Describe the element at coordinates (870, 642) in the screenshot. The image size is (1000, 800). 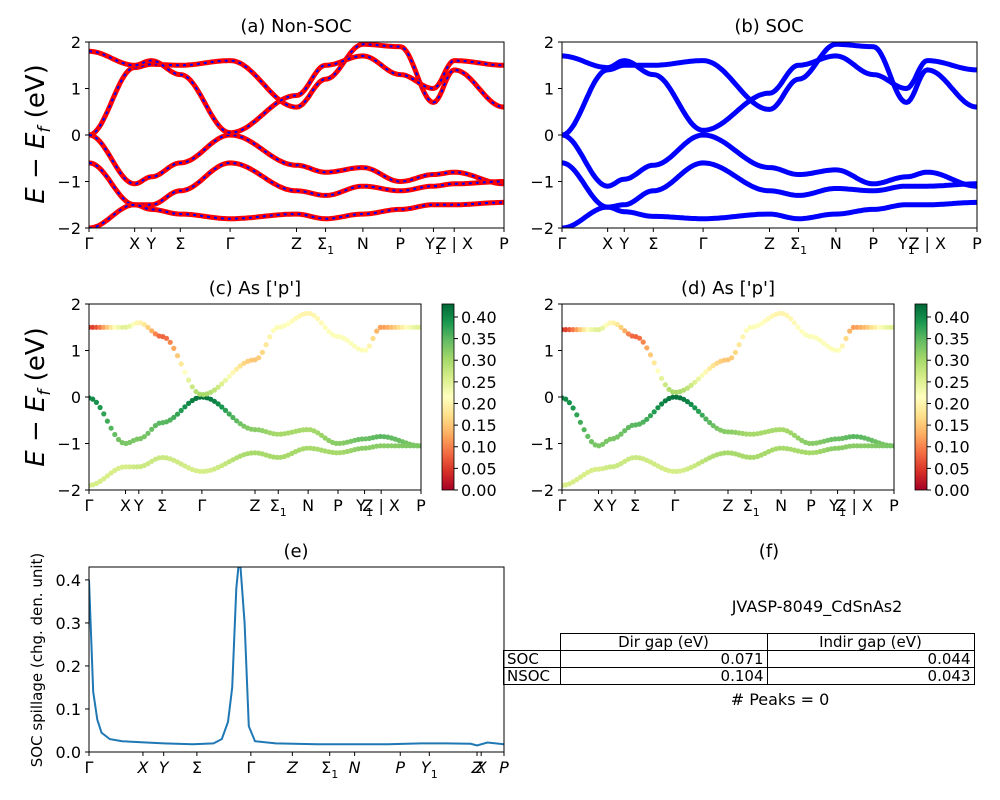
I see `gap-table-header-indir: Indir gap (eV)` at that location.